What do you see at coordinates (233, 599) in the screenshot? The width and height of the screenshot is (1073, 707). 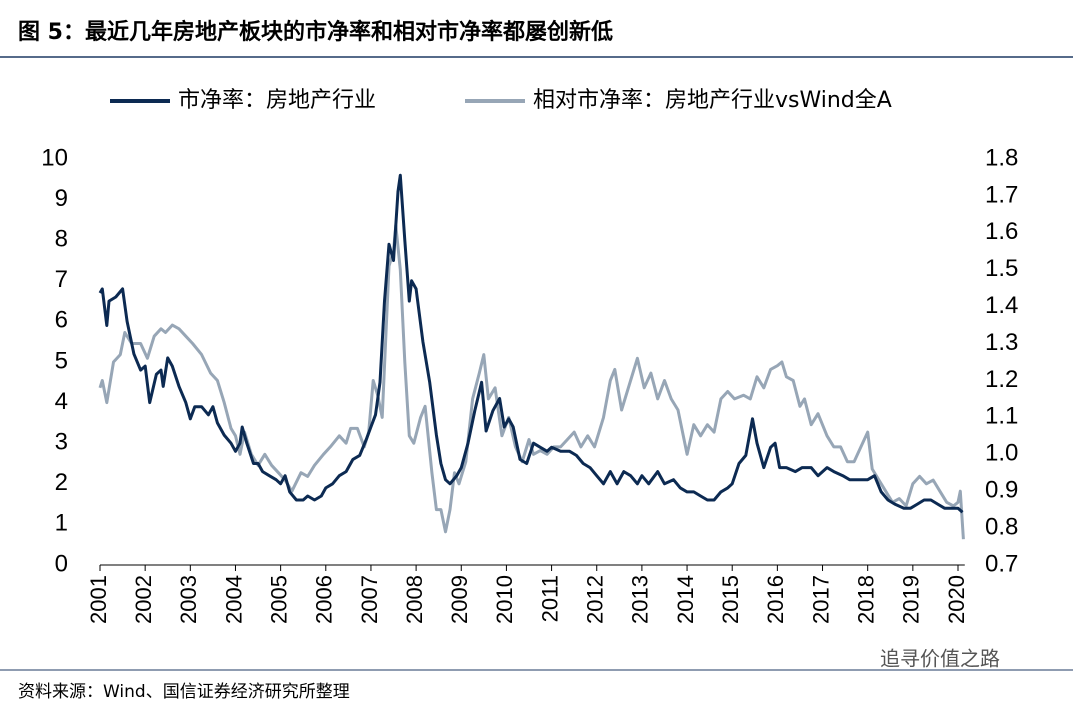 I see `x-tick-label: 2004` at bounding box center [233, 599].